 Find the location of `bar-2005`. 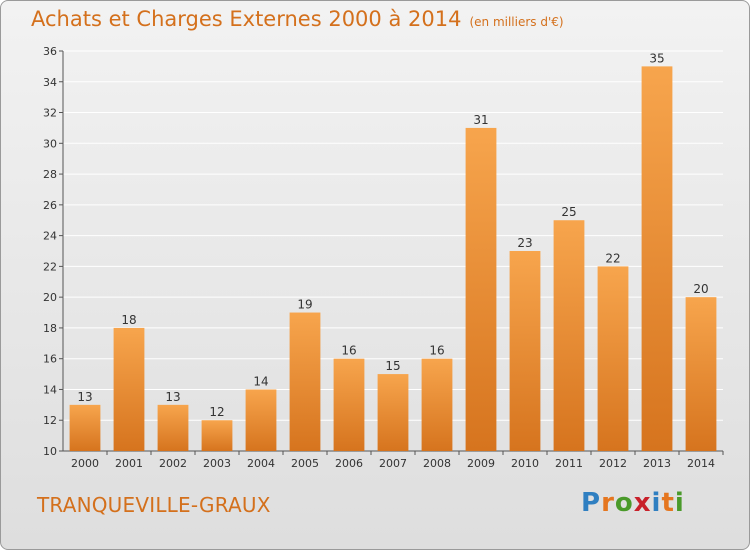

bar-2005 is located at coordinates (305, 381).